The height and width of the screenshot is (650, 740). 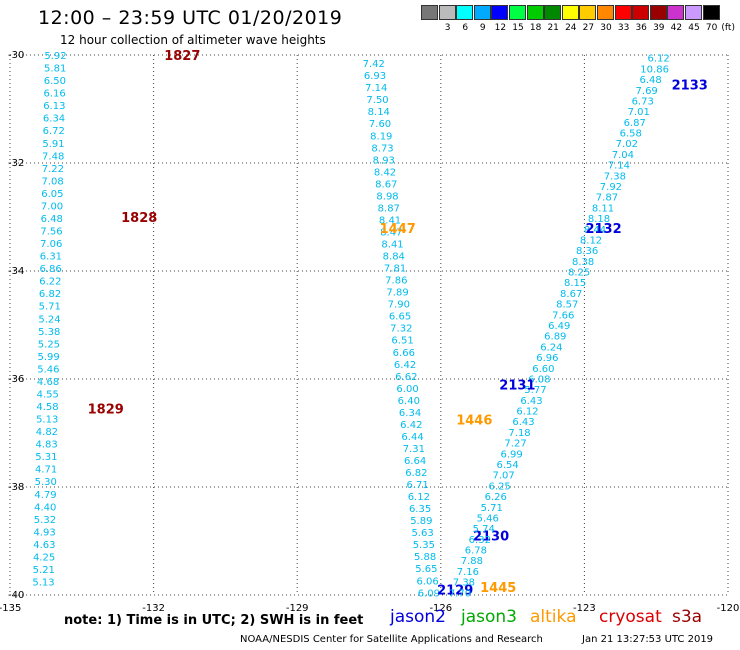 I want to click on wave-height-value: 6.50, so click(x=55, y=81).